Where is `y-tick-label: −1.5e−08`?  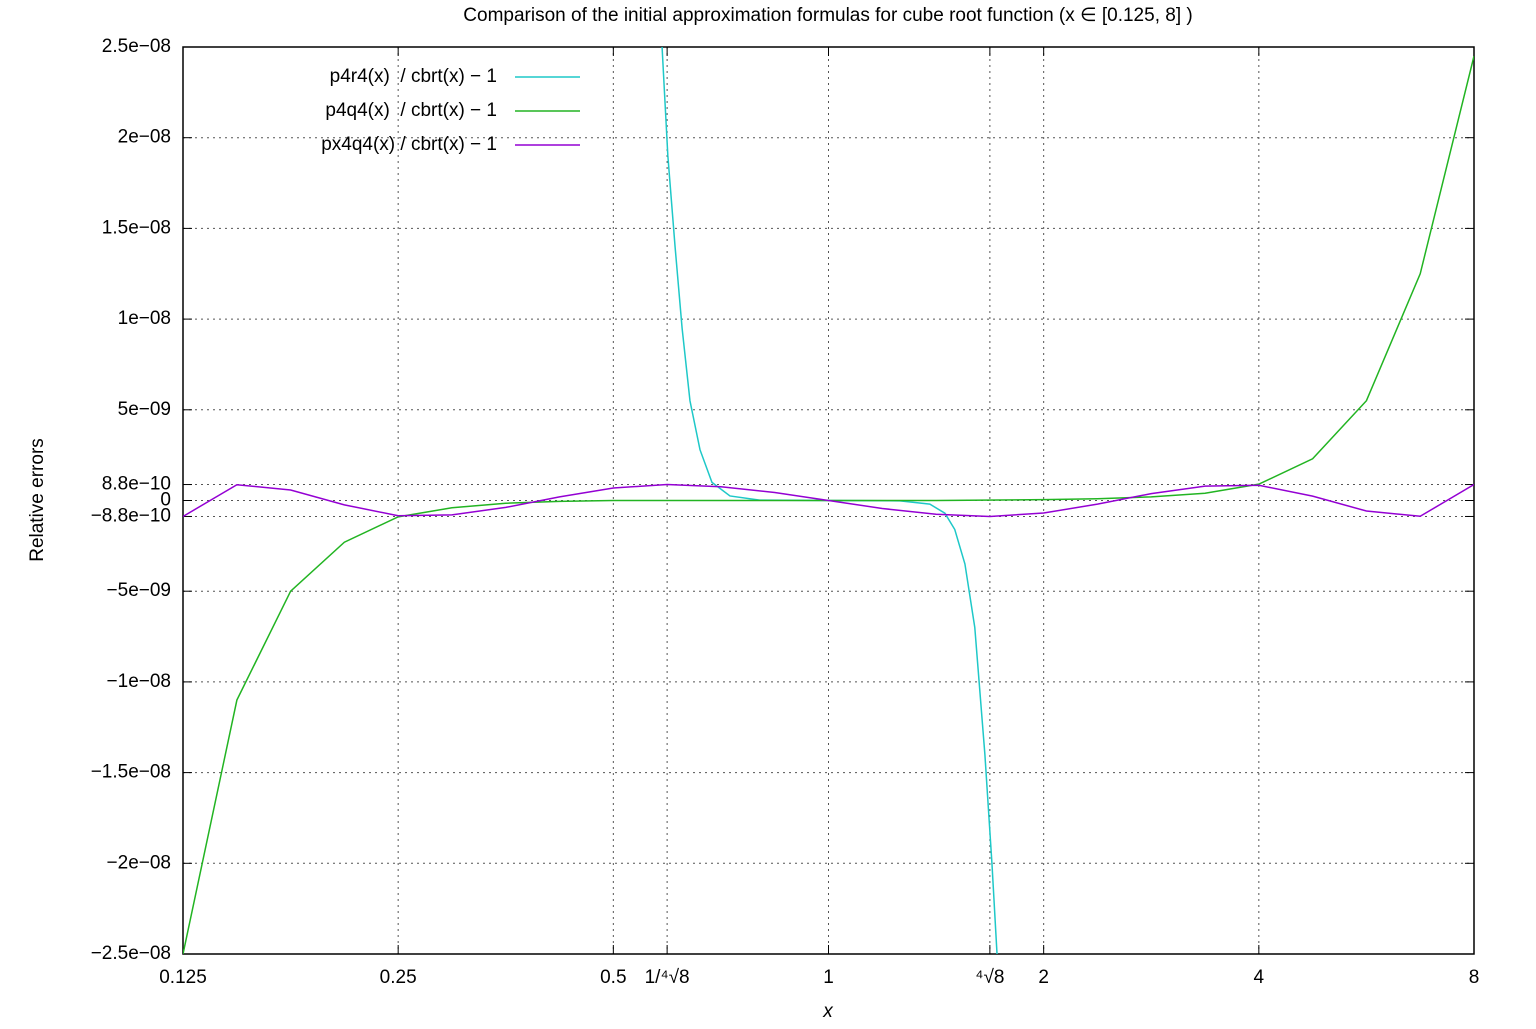
y-tick-label: −1.5e−08 is located at coordinates (131, 772).